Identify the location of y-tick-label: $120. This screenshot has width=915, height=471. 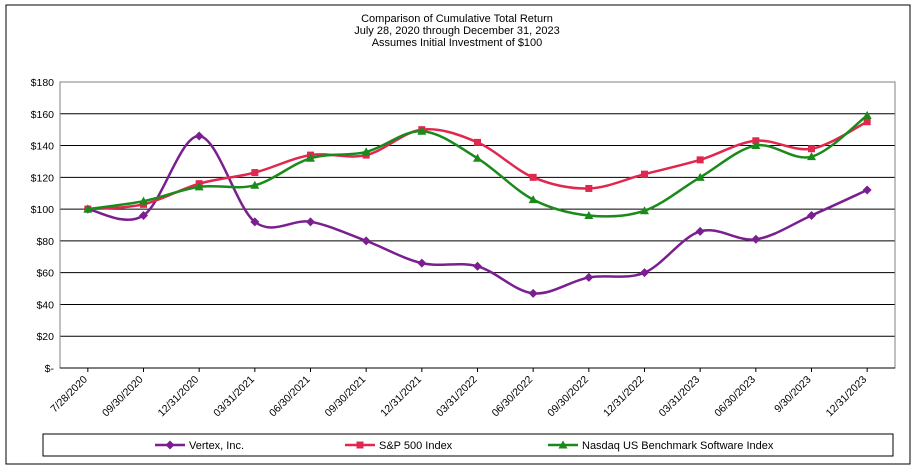
(43, 178).